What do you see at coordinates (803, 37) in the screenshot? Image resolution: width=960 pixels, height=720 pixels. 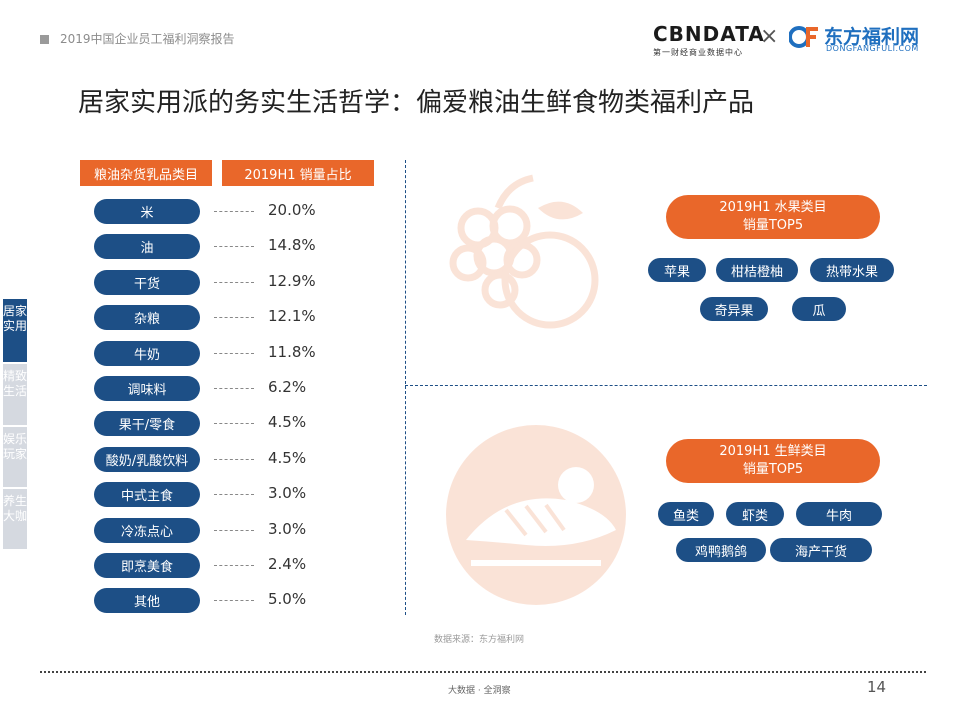 I see `dongfang-logo-icon` at bounding box center [803, 37].